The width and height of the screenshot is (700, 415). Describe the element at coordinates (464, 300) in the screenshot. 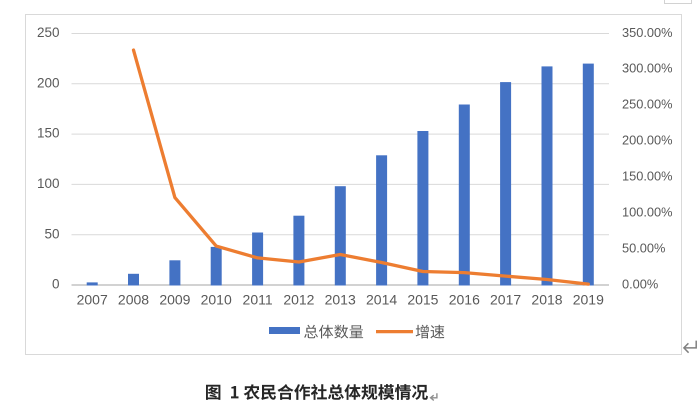

I see `svg-text: 2016` at that location.